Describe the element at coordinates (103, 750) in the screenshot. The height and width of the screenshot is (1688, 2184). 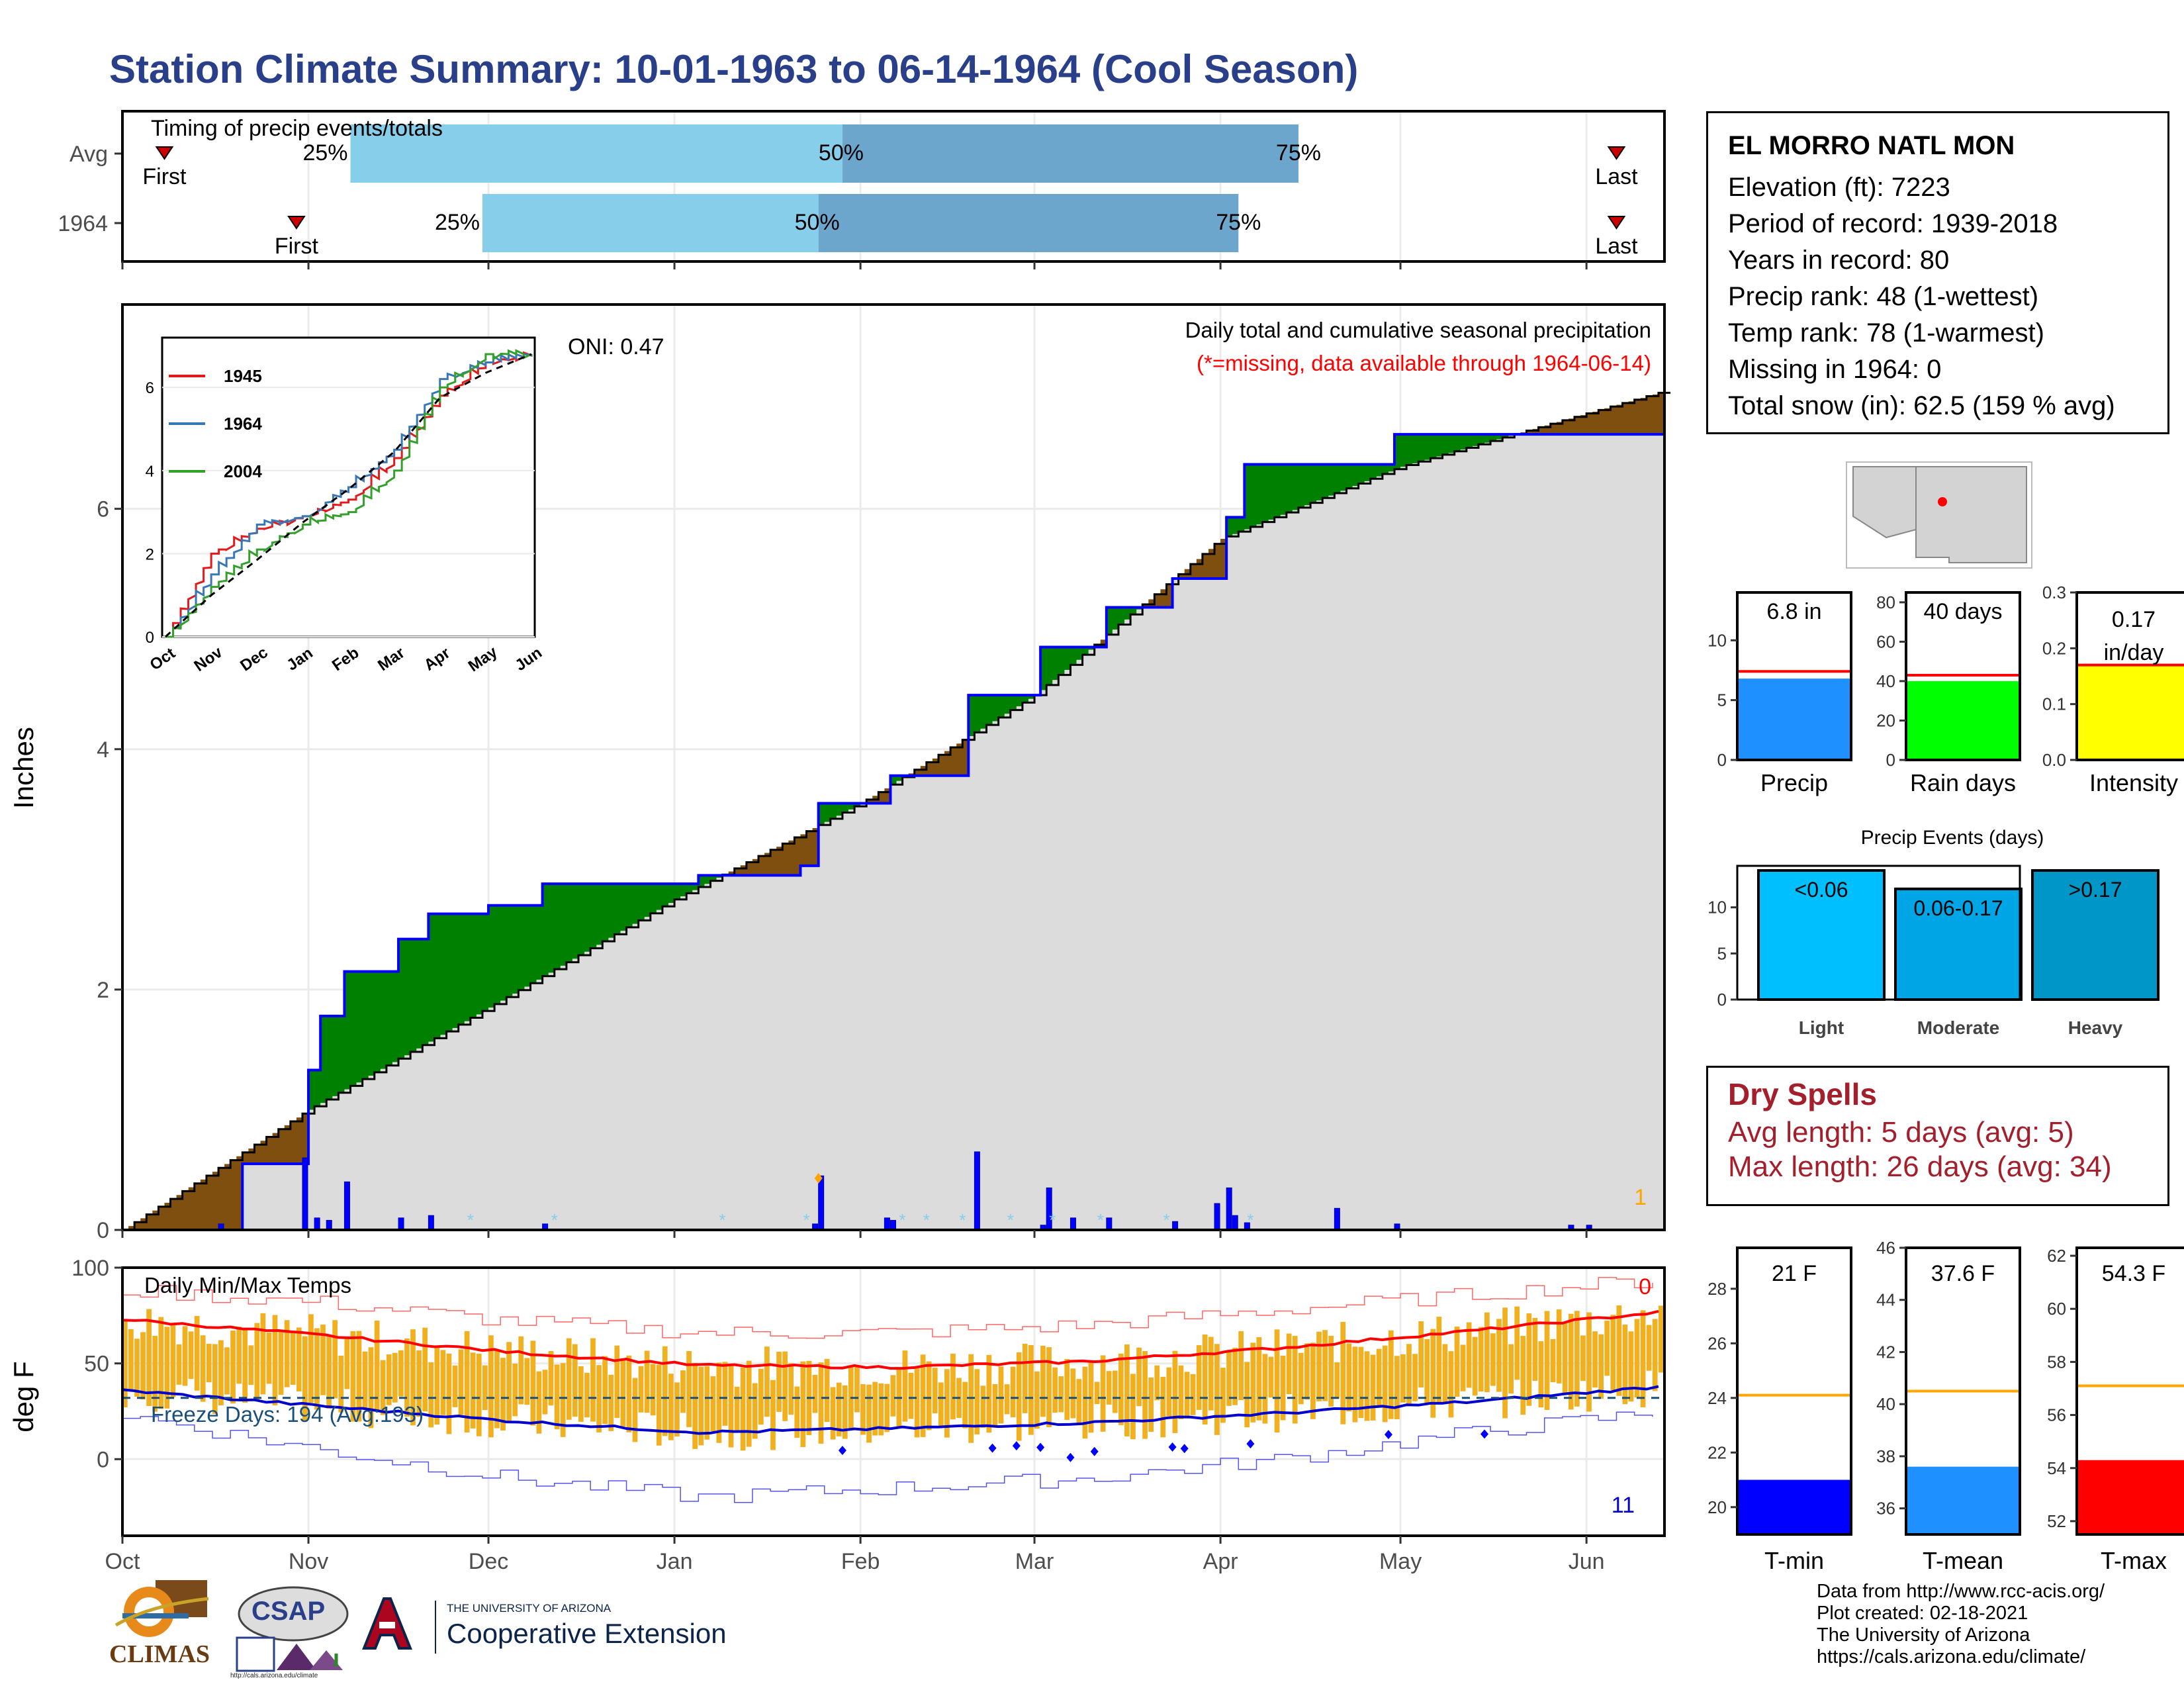
I see `precip-y-label: 4` at that location.